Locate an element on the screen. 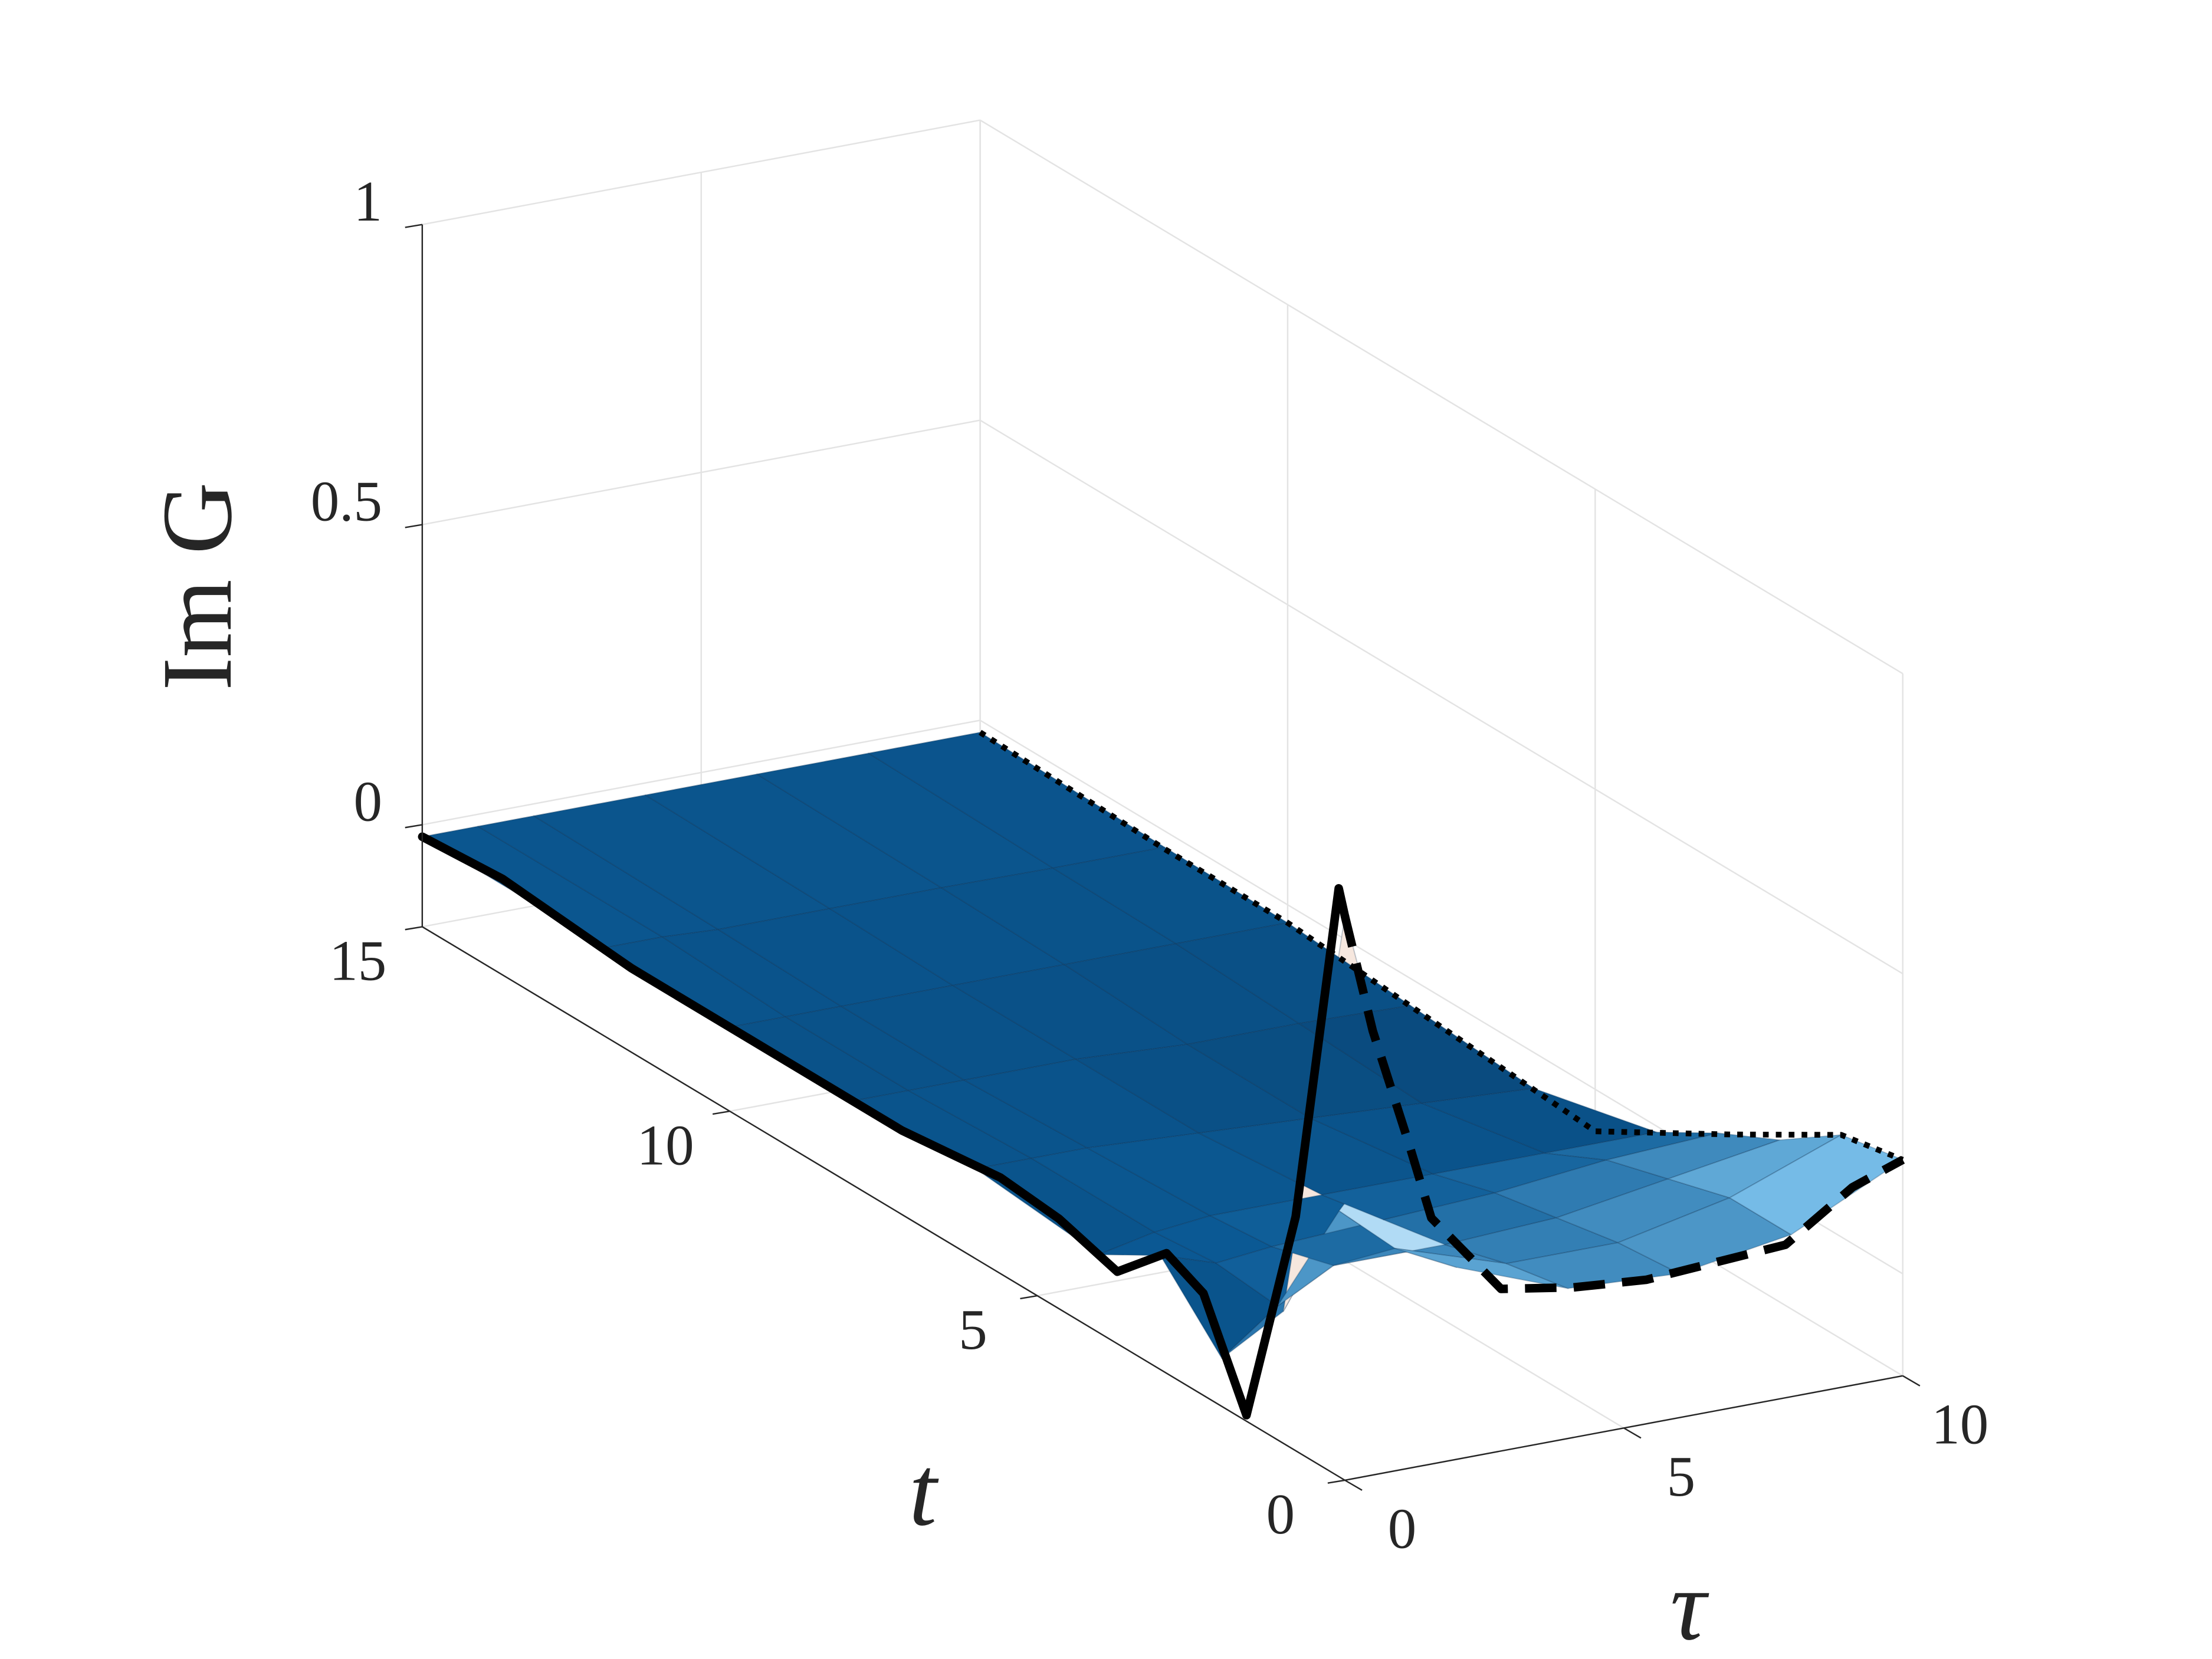 This screenshot has height=1659, width=2212. x-tick-label: 10 is located at coordinates (665, 1145).